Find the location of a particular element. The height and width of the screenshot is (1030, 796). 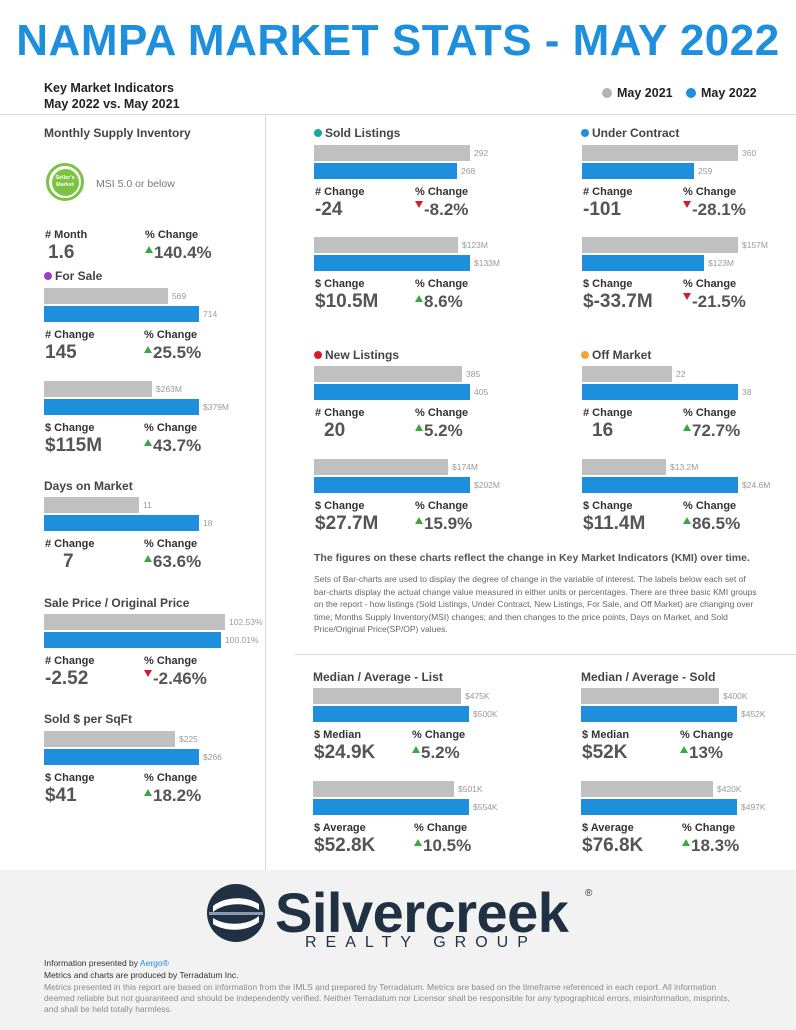

legend-item-2022: May 2022 is located at coordinates (721, 93).